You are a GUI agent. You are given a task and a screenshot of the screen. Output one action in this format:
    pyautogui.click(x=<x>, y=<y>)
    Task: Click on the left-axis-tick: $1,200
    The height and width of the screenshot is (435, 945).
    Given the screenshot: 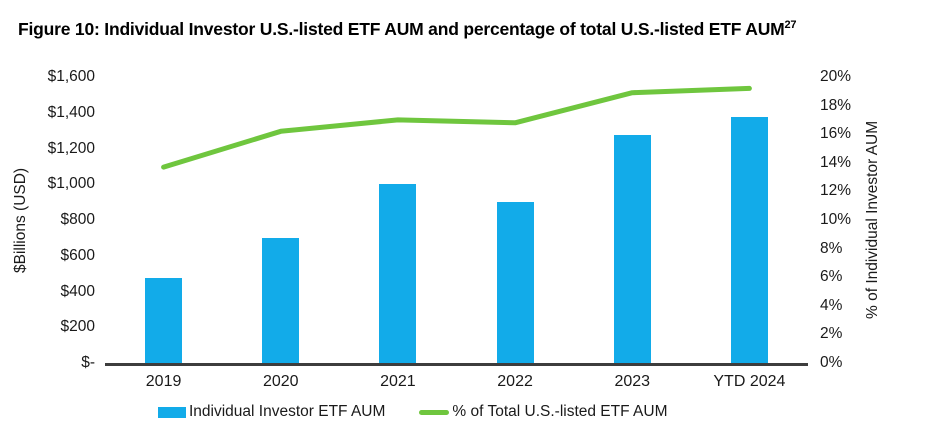 What is the action you would take?
    pyautogui.click(x=71, y=148)
    